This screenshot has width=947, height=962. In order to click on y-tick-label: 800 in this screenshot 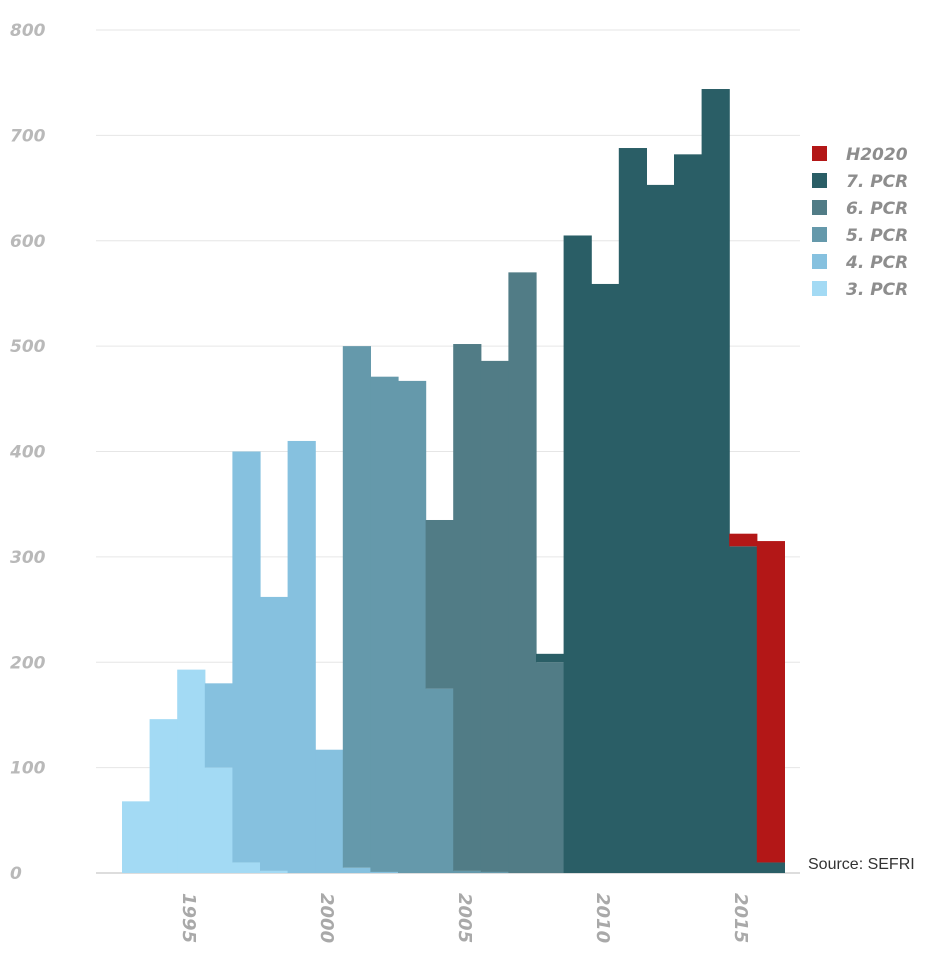, I will do `click(28, 31)`.